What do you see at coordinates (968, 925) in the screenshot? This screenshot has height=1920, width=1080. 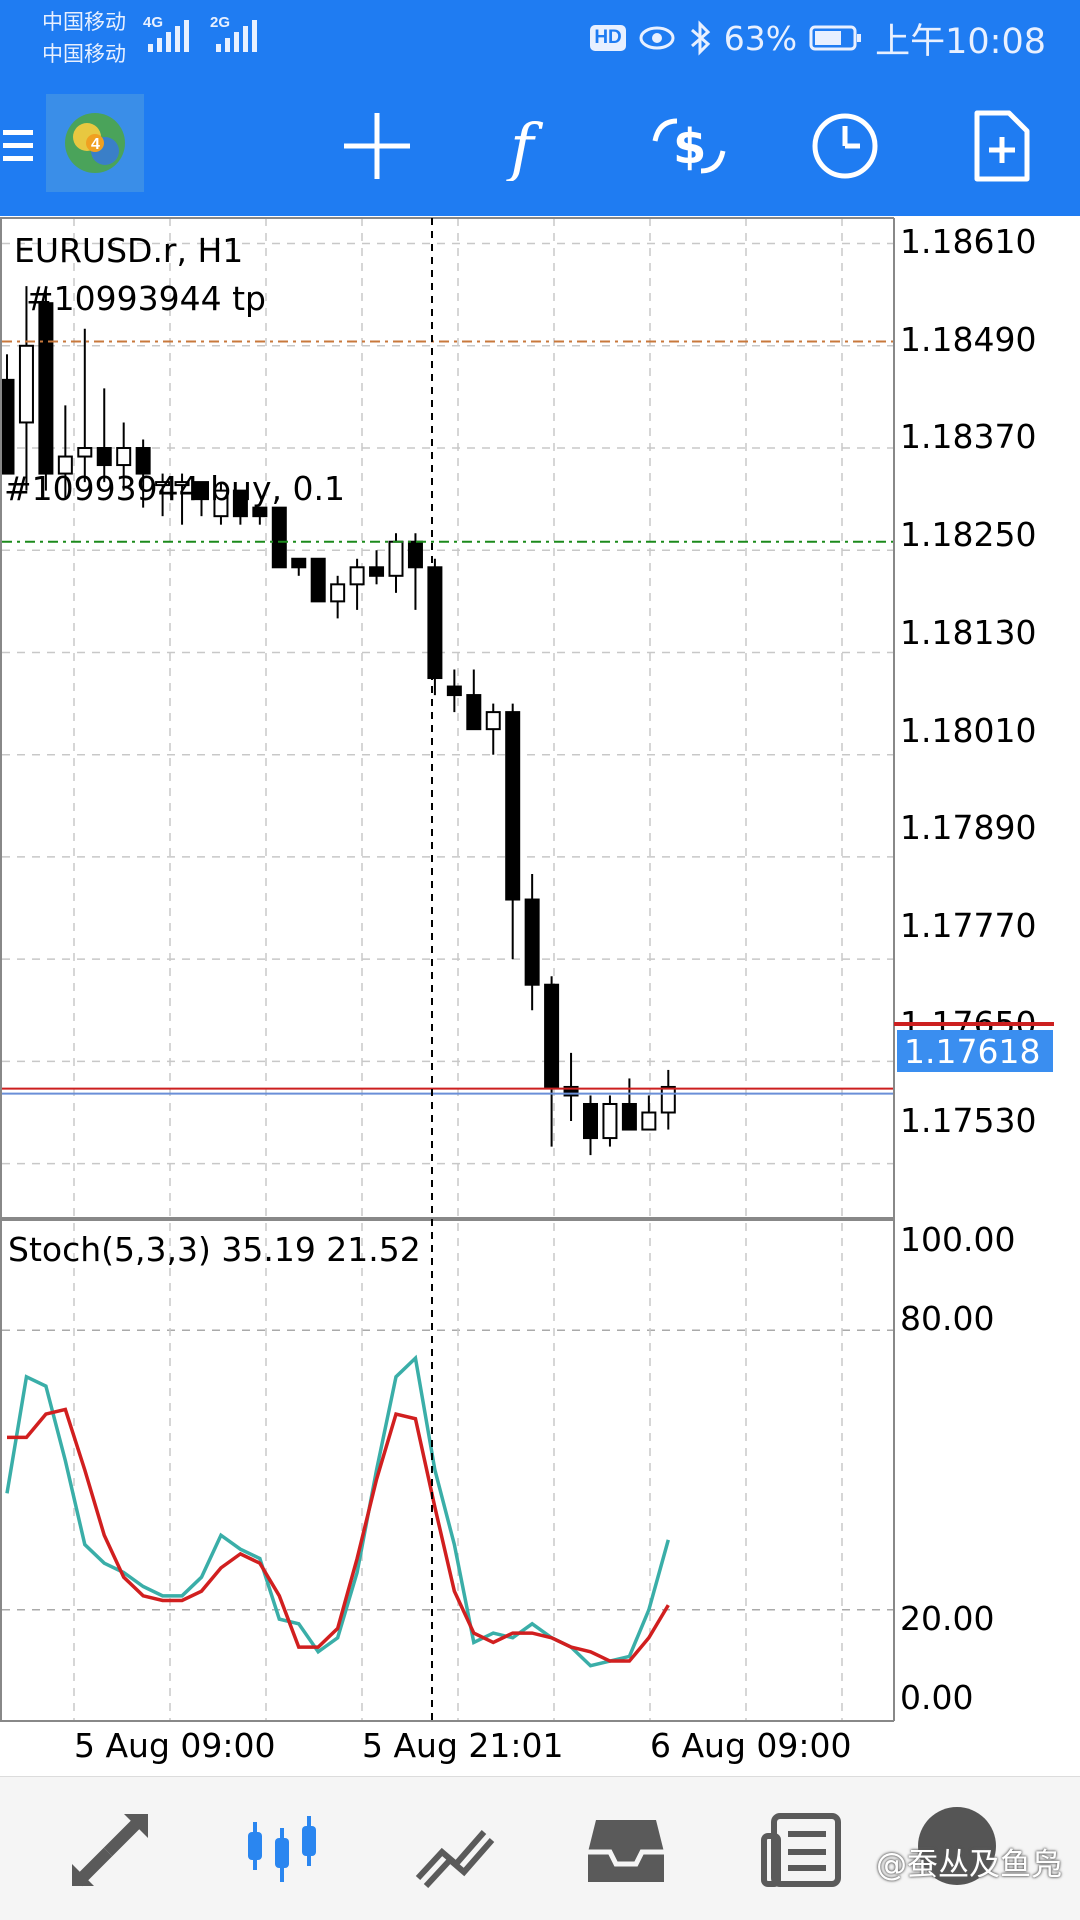 I see `price-tick: 1.17770` at bounding box center [968, 925].